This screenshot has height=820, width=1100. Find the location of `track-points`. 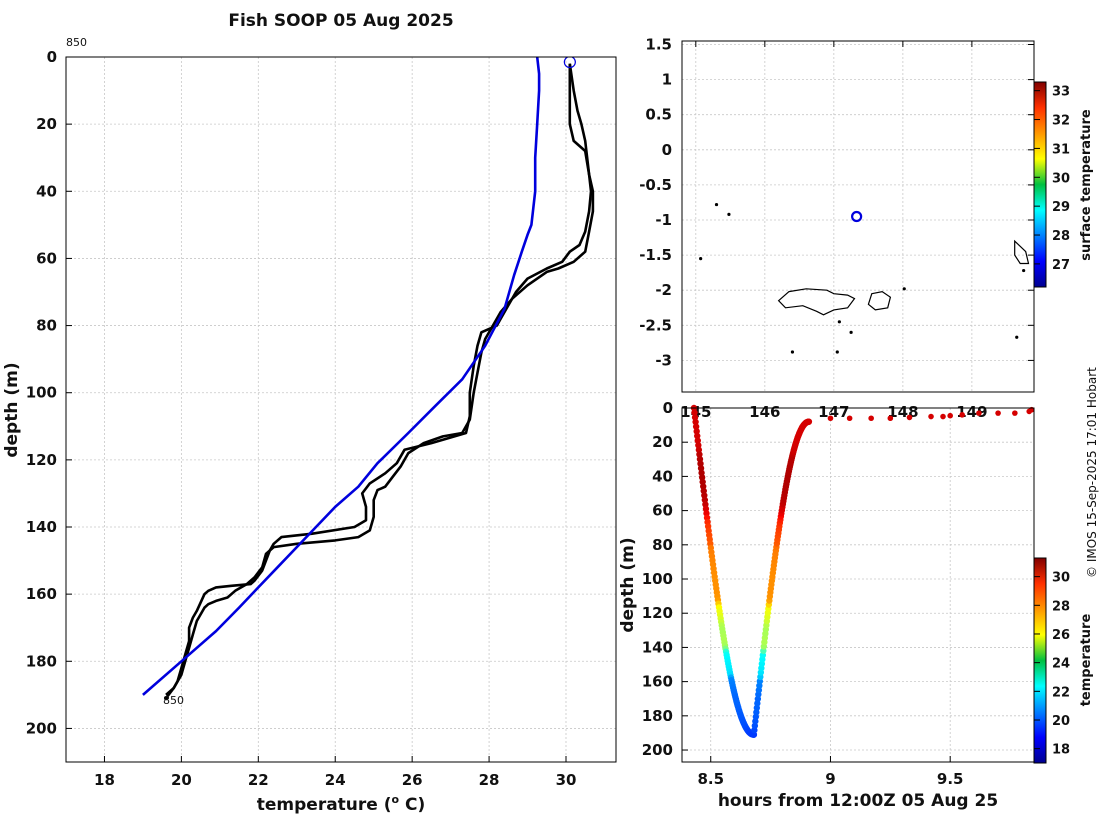

track-points is located at coordinates (862, 571).